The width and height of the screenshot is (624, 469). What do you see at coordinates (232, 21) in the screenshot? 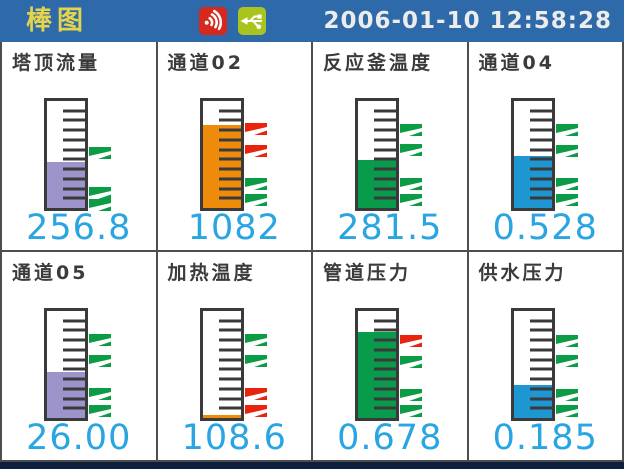
I see `status-icon-group` at bounding box center [232, 21].